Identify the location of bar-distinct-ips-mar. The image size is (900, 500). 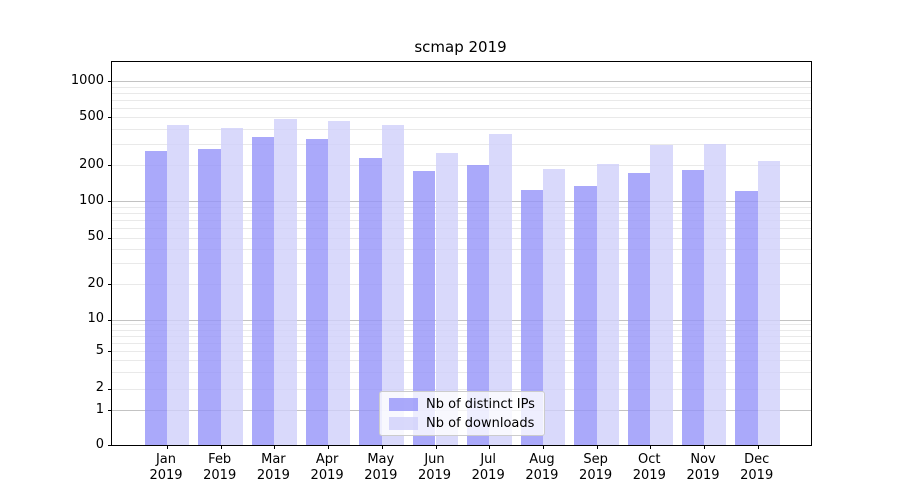
(263, 291).